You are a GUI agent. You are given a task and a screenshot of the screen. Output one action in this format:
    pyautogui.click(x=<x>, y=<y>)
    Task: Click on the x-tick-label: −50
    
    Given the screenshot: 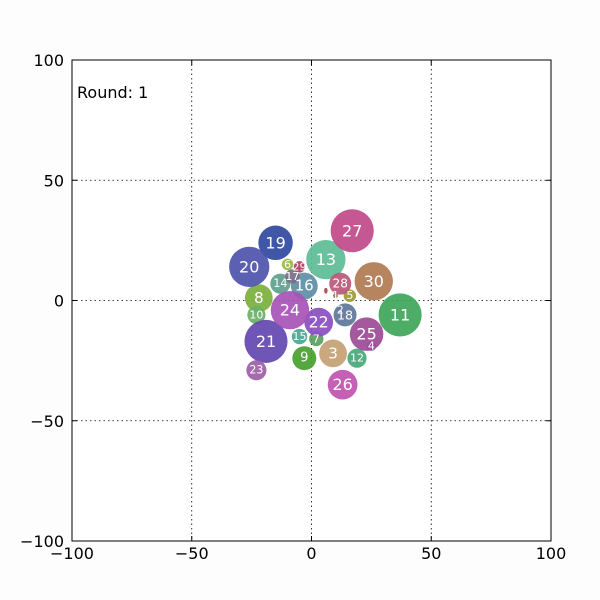 What is the action you would take?
    pyautogui.click(x=192, y=553)
    